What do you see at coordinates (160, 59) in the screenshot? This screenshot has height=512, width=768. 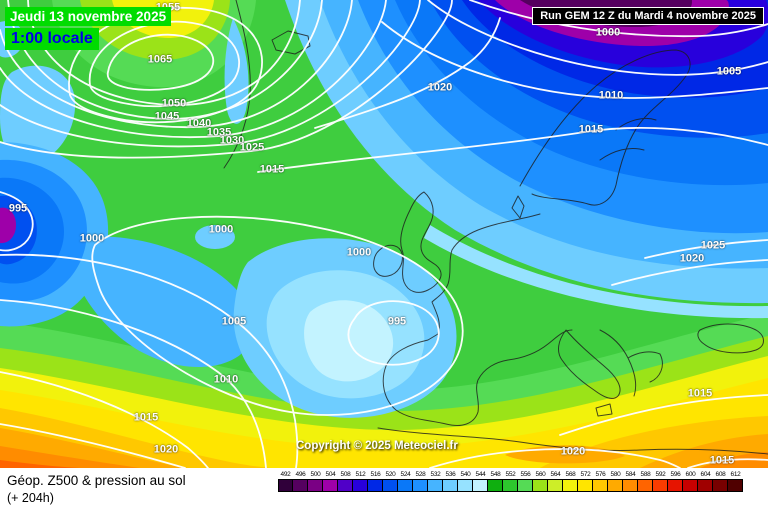 I see `isobar-label: 1065` at bounding box center [160, 59].